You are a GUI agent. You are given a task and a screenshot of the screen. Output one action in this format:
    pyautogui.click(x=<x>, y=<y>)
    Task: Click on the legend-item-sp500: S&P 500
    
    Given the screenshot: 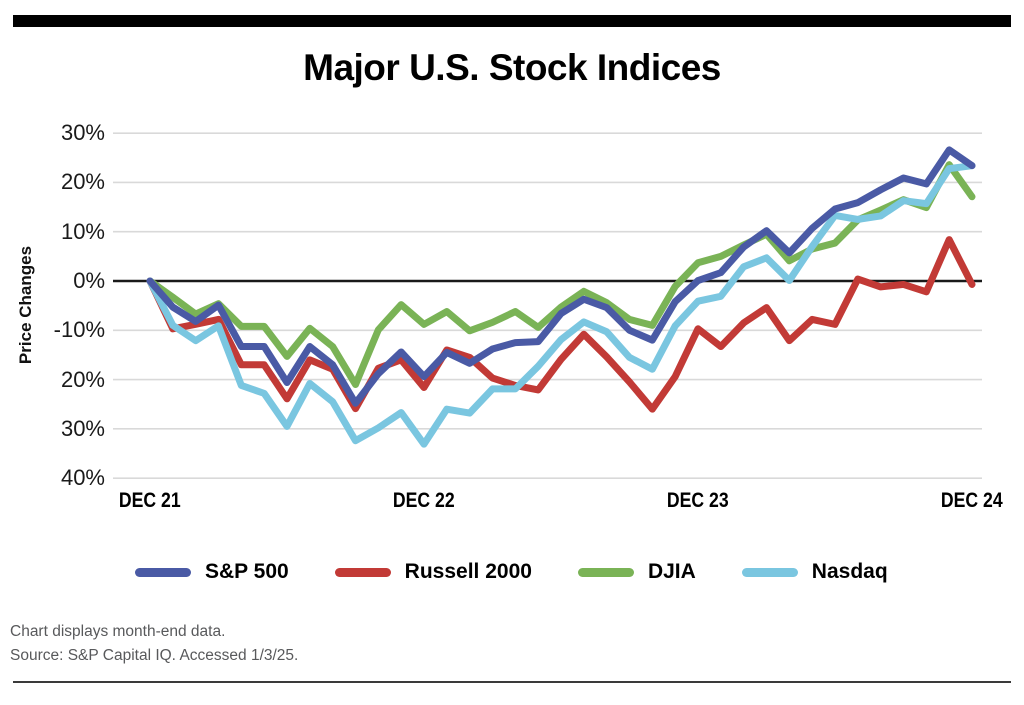 What is the action you would take?
    pyautogui.click(x=212, y=572)
    